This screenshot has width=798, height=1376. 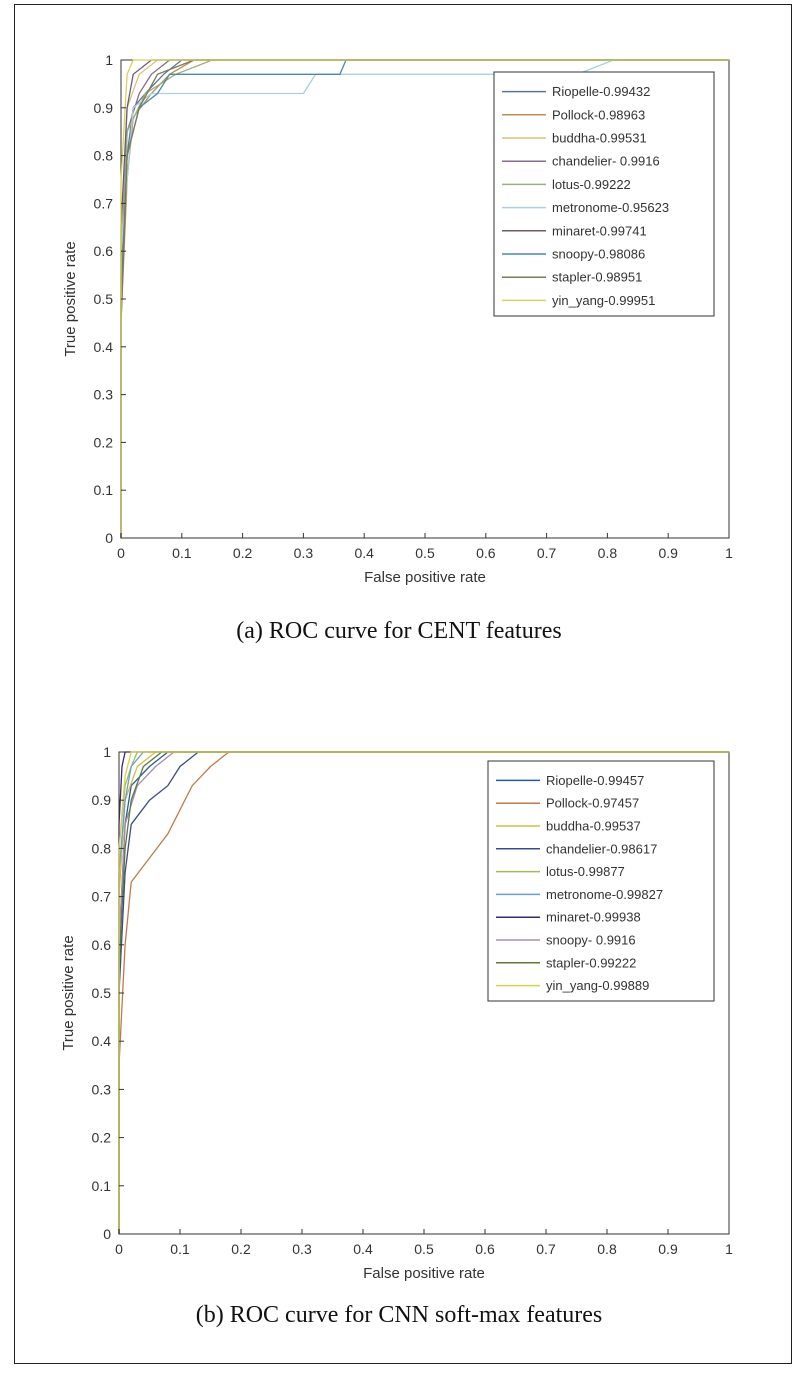 I want to click on legend-entry-6: minaret-0.99741, so click(x=599, y=230).